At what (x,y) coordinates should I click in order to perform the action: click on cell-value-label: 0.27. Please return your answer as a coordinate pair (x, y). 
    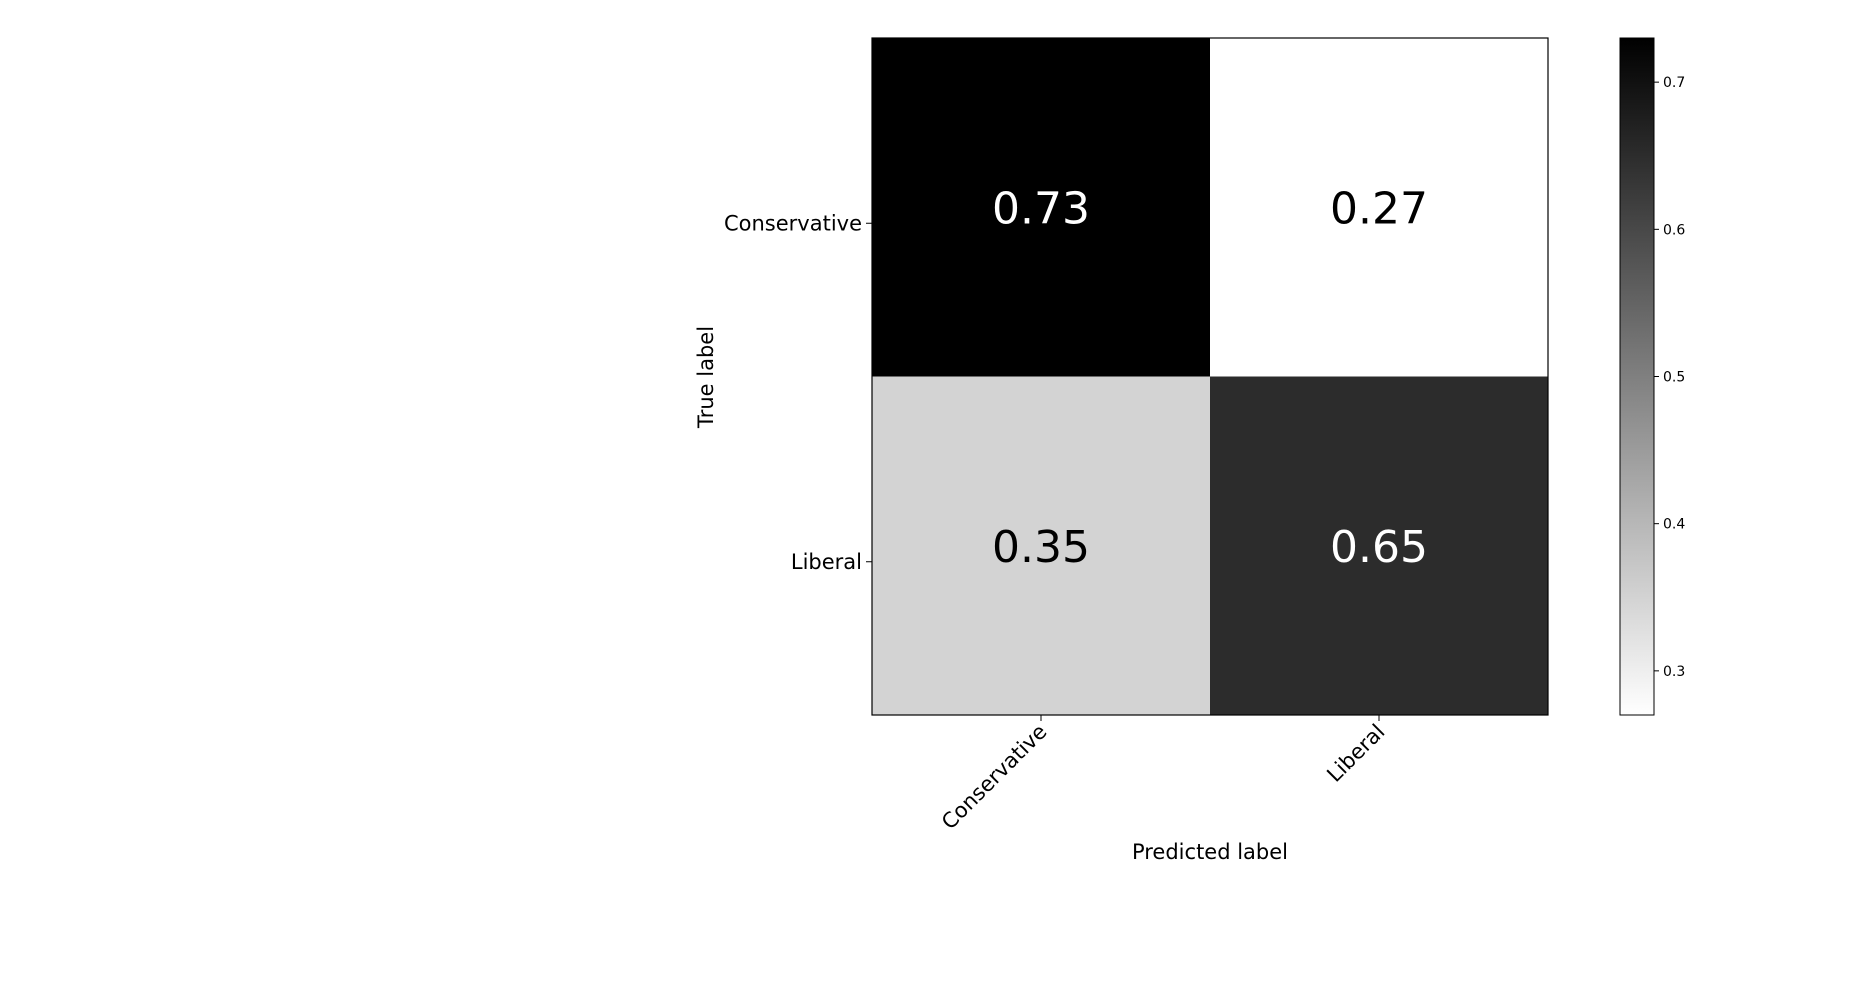
    Looking at the image, I should click on (1379, 208).